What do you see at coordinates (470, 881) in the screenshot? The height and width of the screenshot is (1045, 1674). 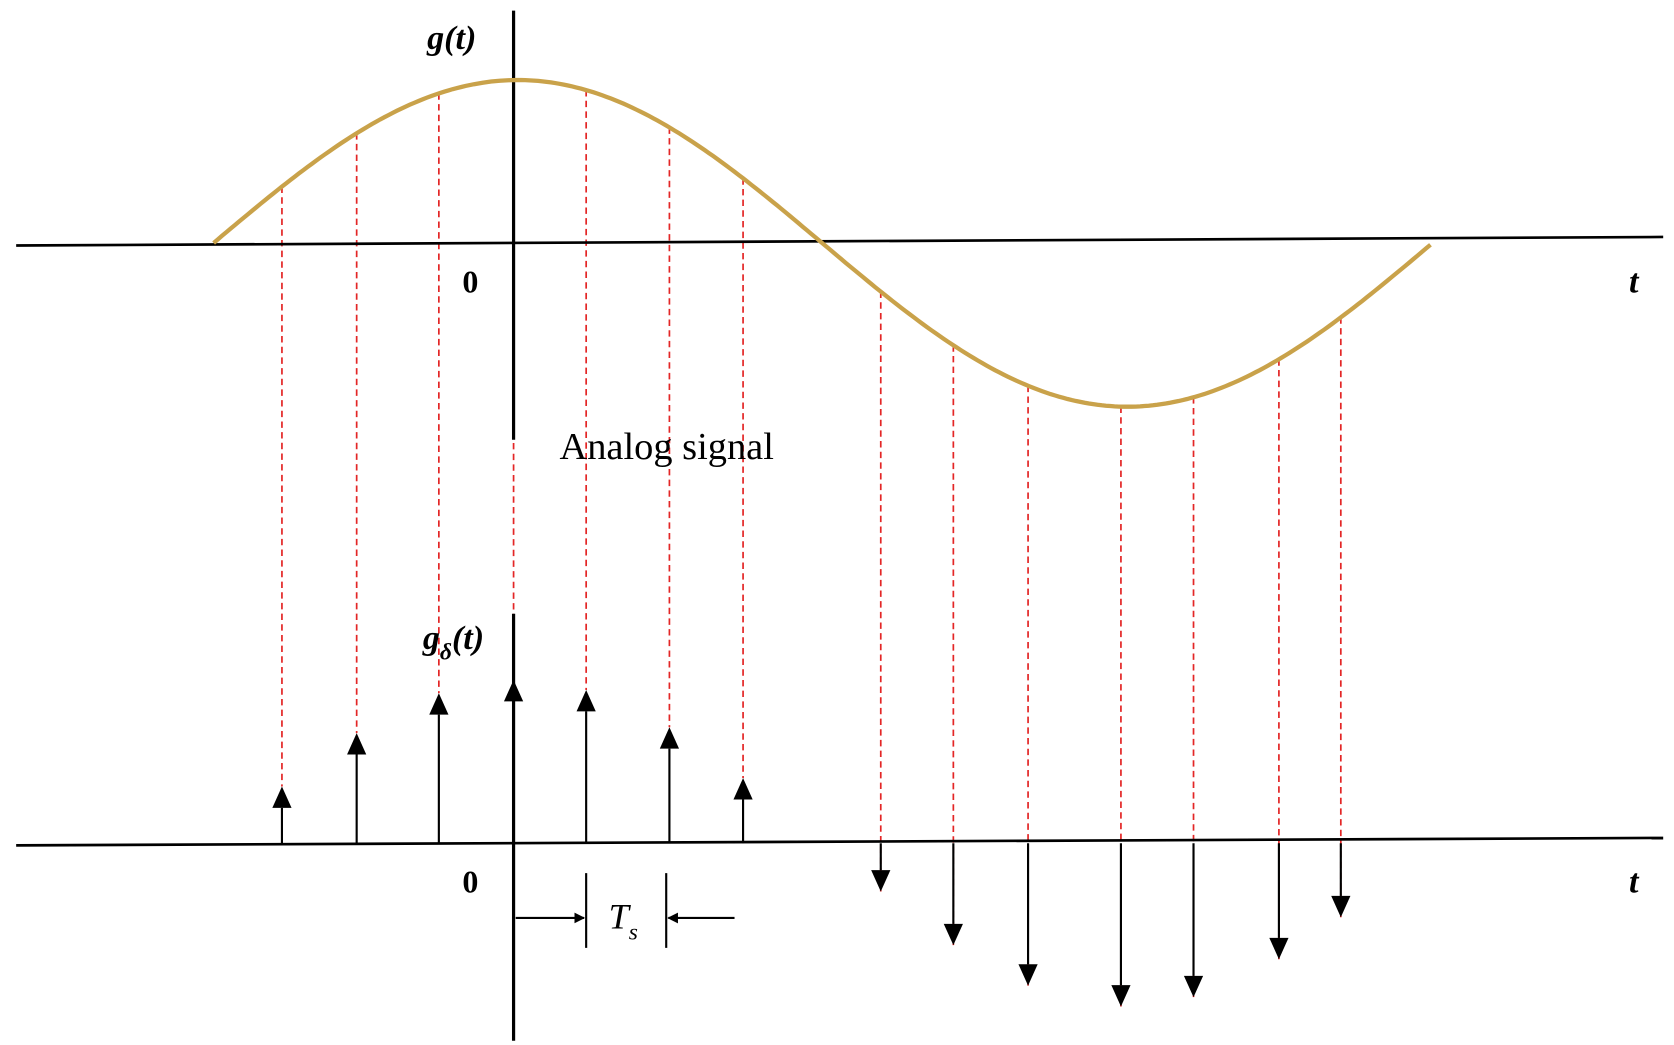 I see `bottom-origin-label: 0` at bounding box center [470, 881].